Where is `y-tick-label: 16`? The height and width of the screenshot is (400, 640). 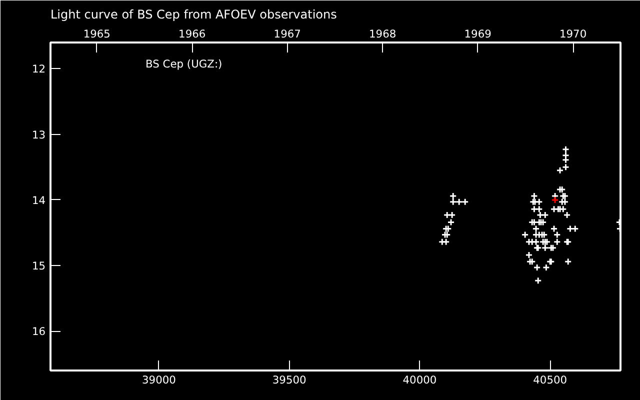
y-tick-label: 16 is located at coordinates (39, 331).